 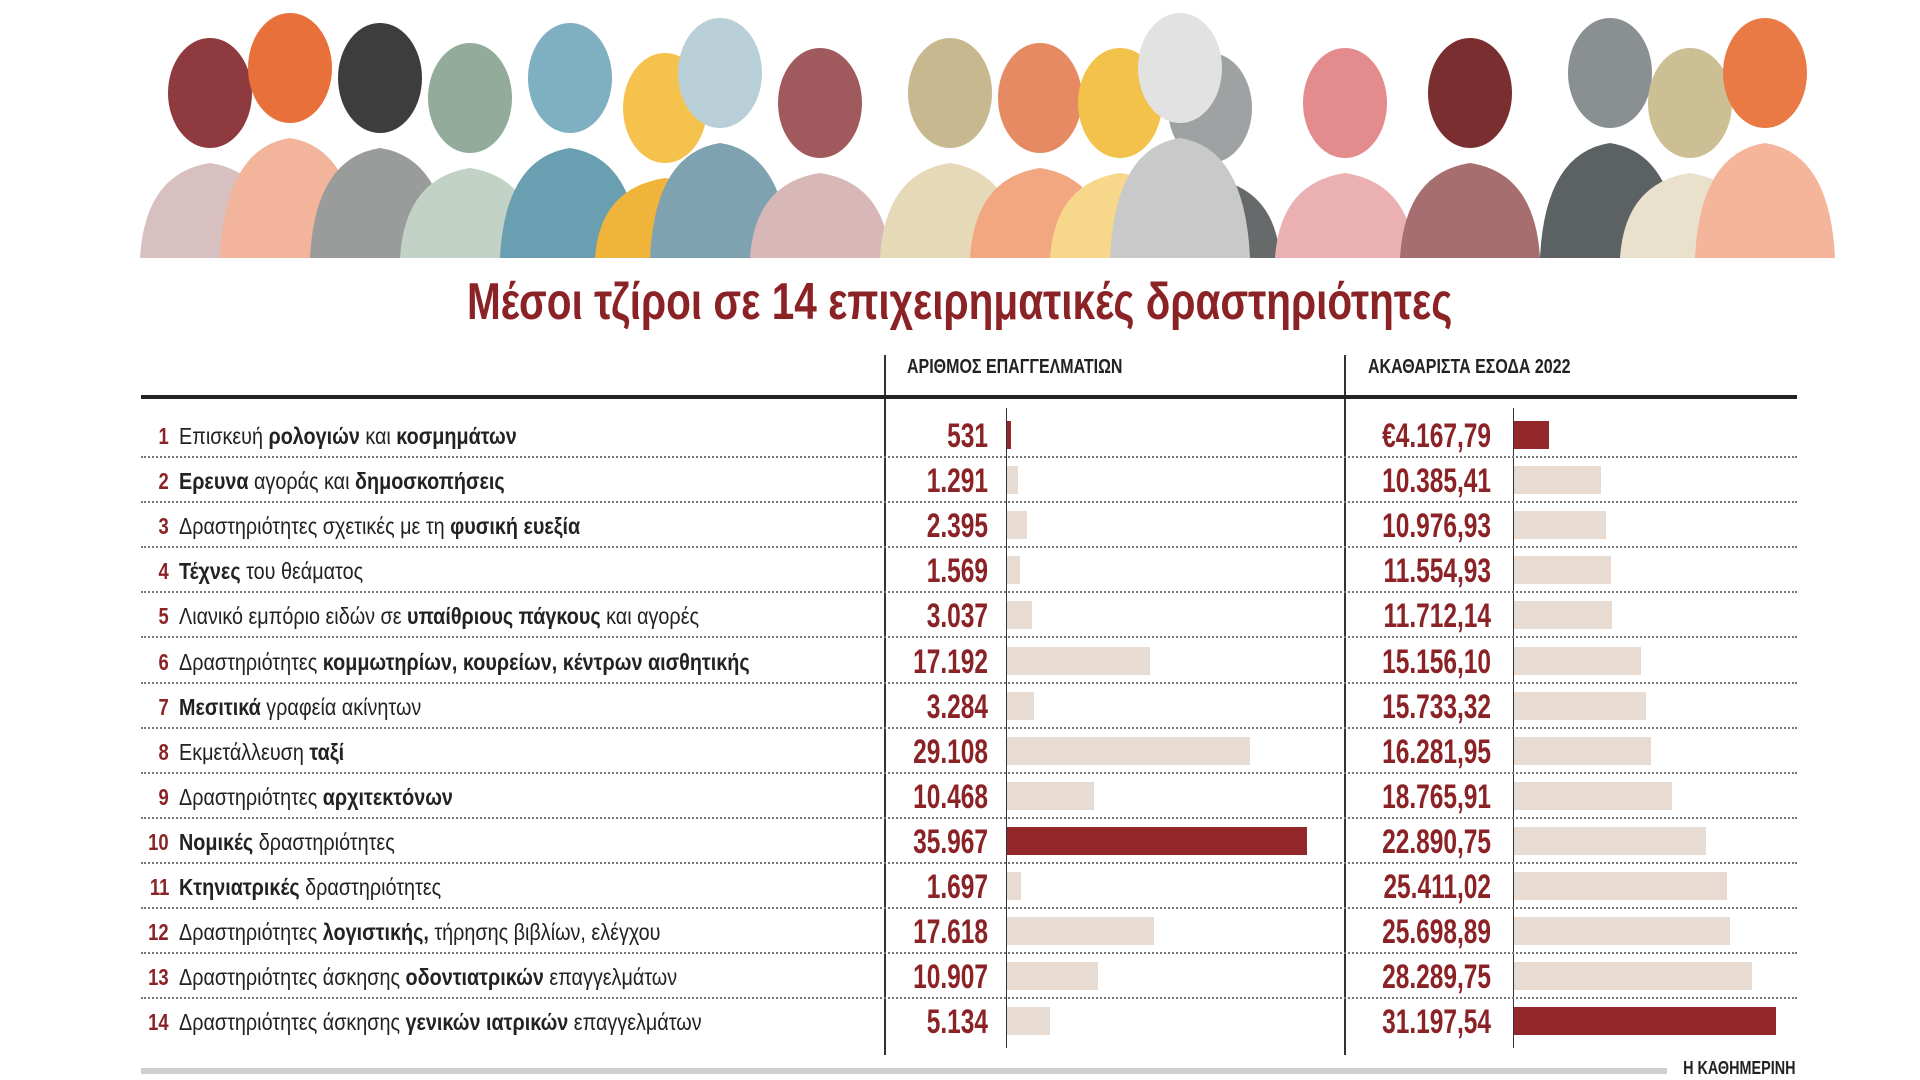 What do you see at coordinates (1436, 661) in the screenshot?
I see `revenue-value: 15.156,10` at bounding box center [1436, 661].